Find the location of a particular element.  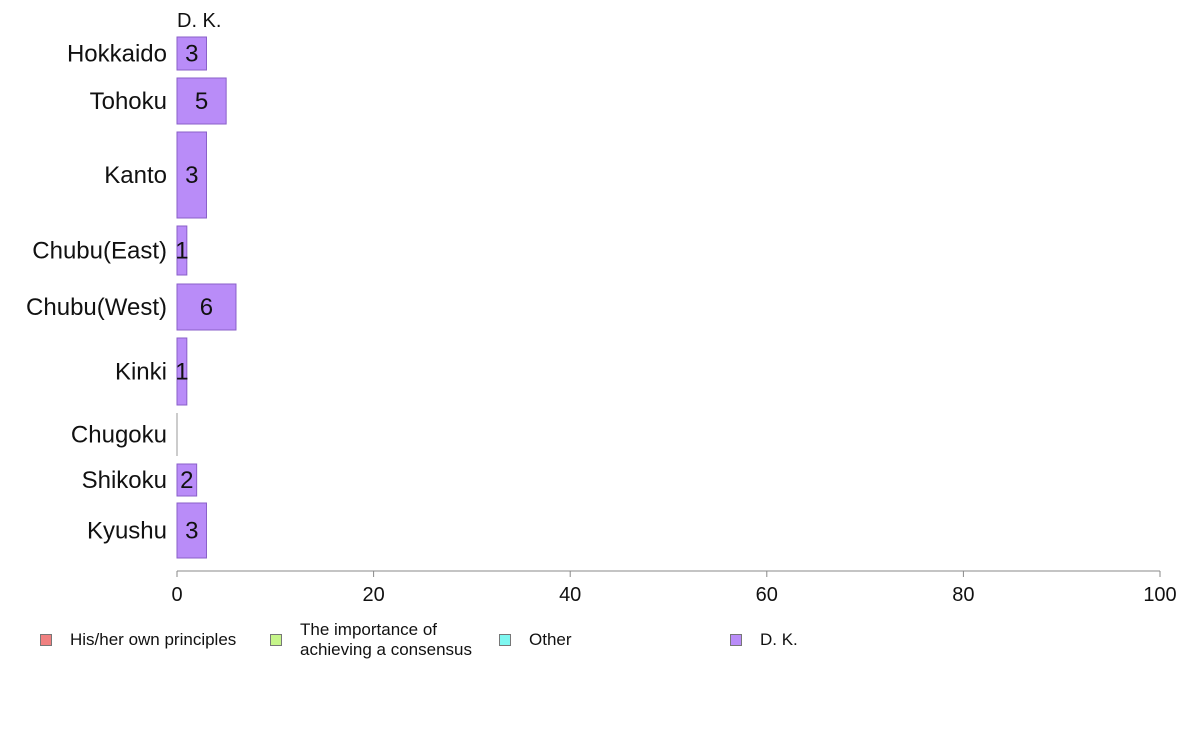

x-tick-label: 0 is located at coordinates (176, 595).